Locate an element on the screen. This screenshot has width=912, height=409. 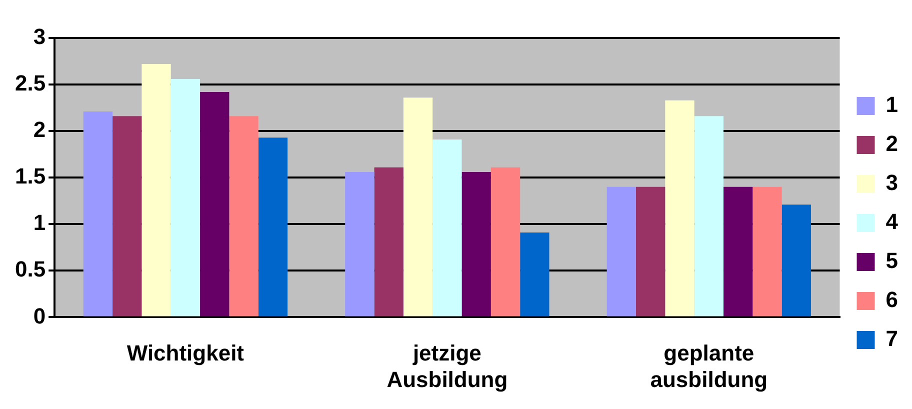
y-tick-label: 1 is located at coordinates (39, 223).